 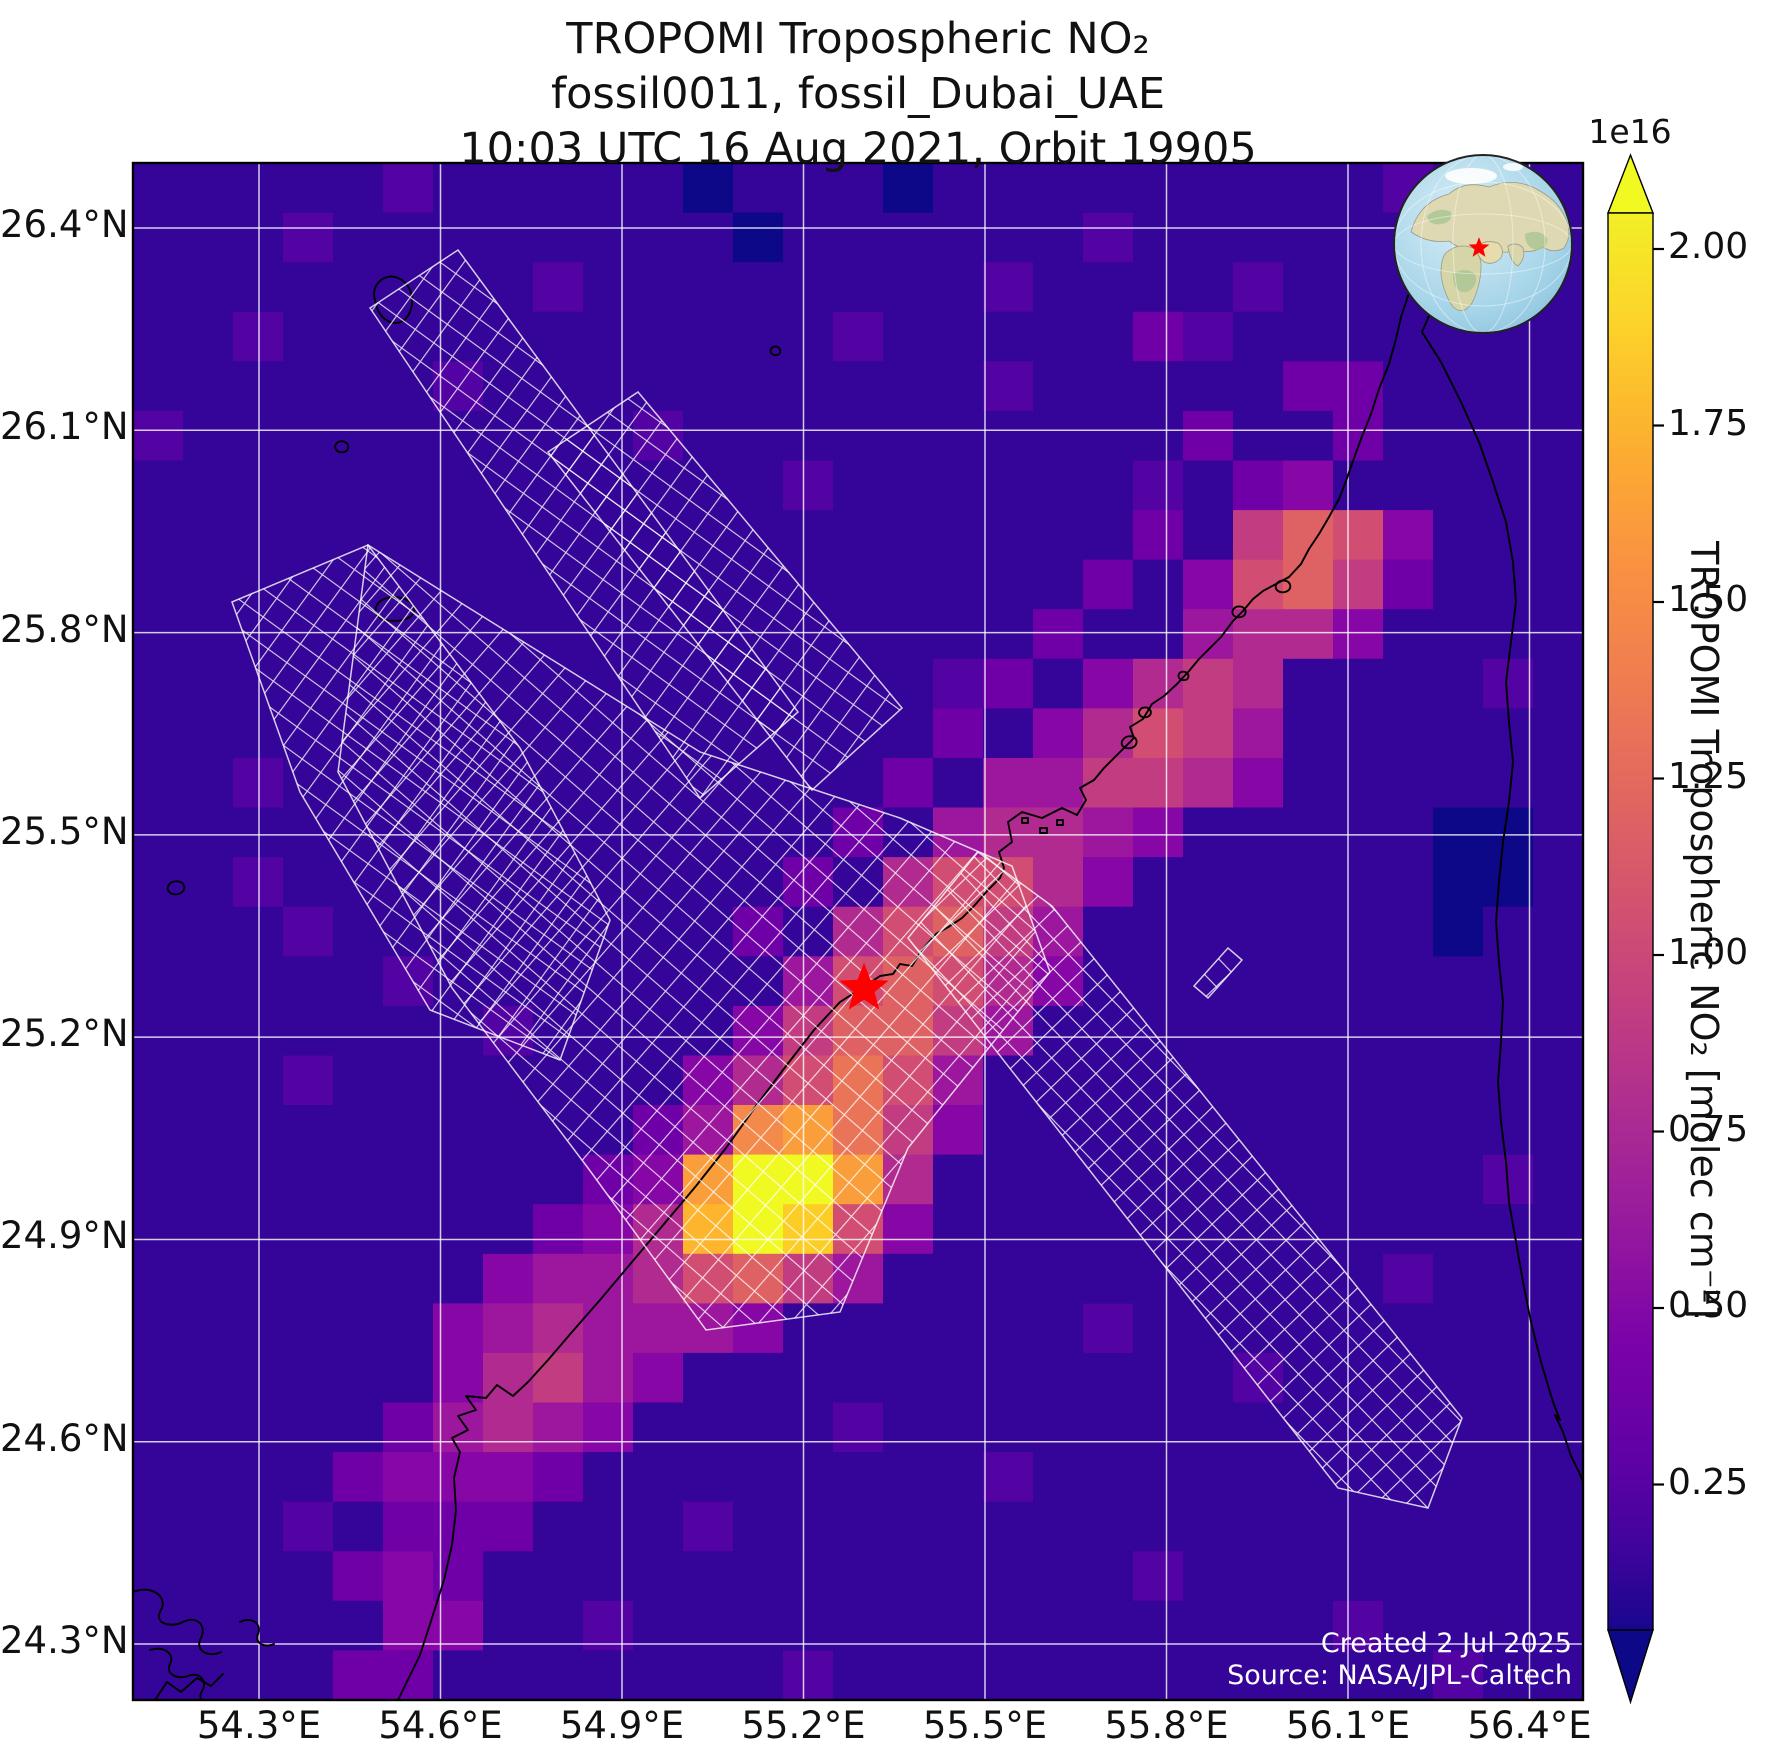 What do you see at coordinates (858, 39) in the screenshot?
I see `figure-title-line1: TROPOMI Tropospheric NO₂` at bounding box center [858, 39].